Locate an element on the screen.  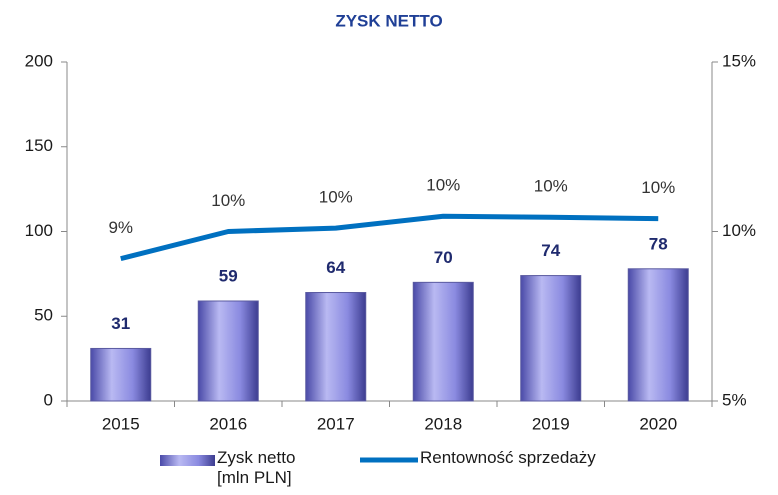
bar-label: 74 is located at coordinates (550, 250).